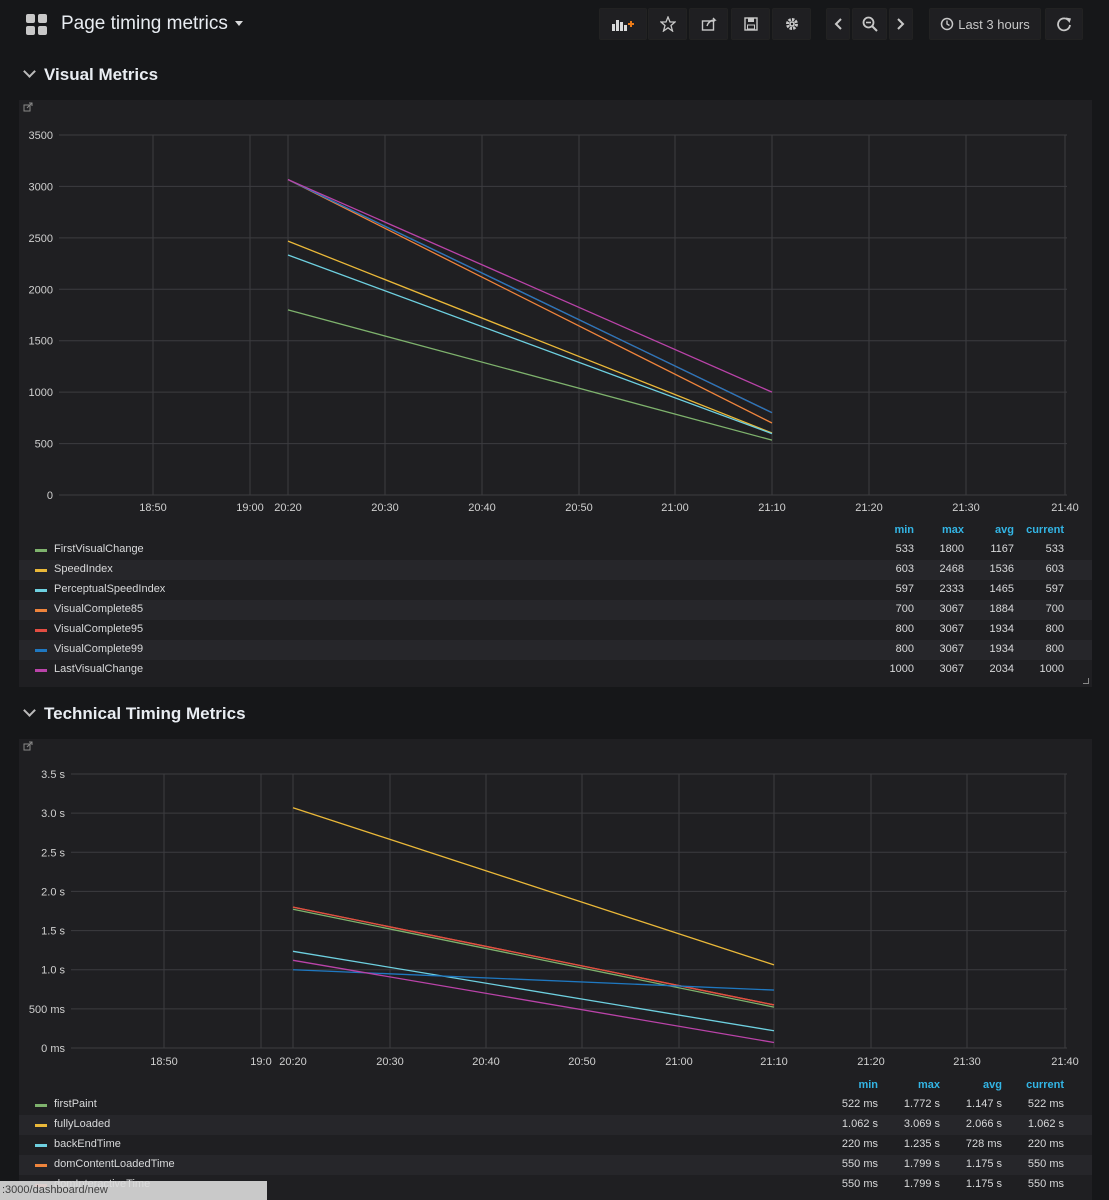 This screenshot has height=1200, width=1109. Describe the element at coordinates (134, 714) in the screenshot. I see `row-title-technical-timing-metrics: Technical Timing Metrics` at that location.